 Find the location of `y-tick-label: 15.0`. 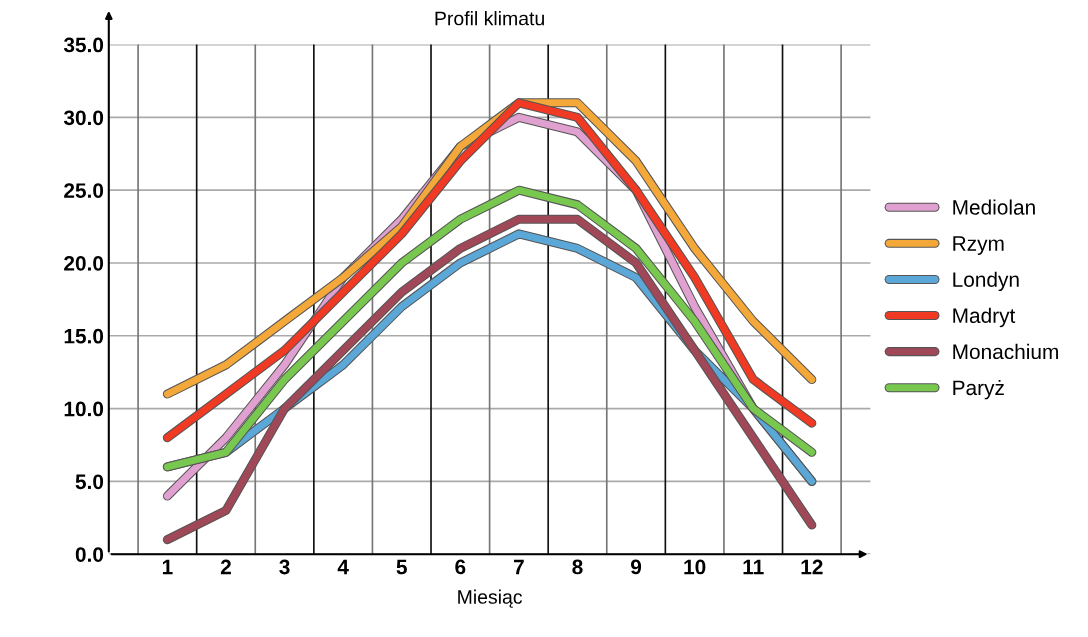

y-tick-label: 15.0 is located at coordinates (84, 336).